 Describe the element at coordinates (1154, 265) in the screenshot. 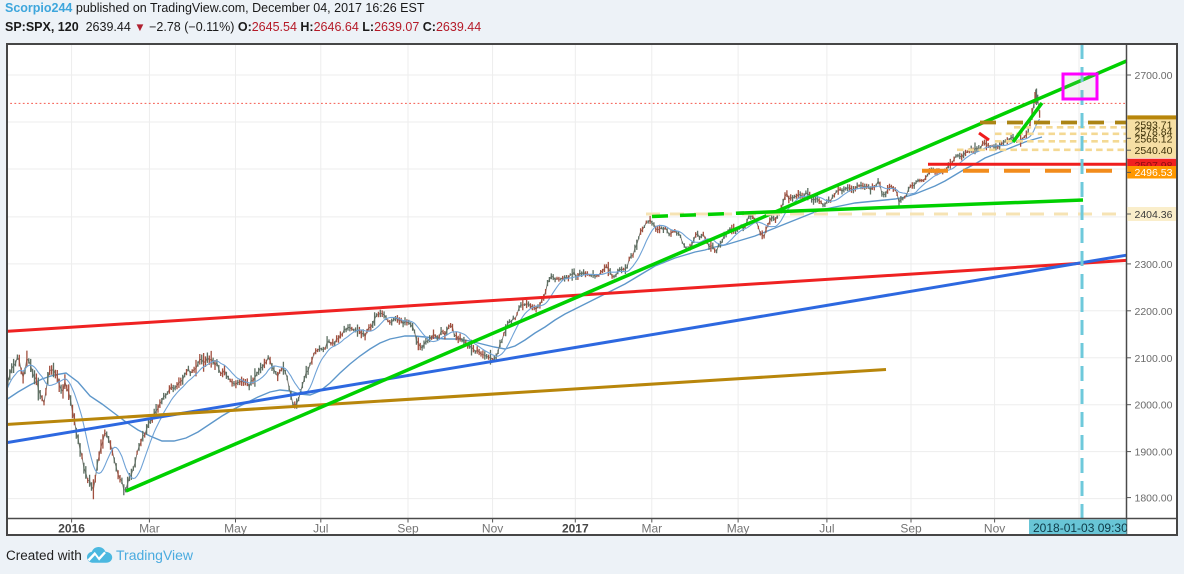

I see `svg-text: 2300.00` at that location.